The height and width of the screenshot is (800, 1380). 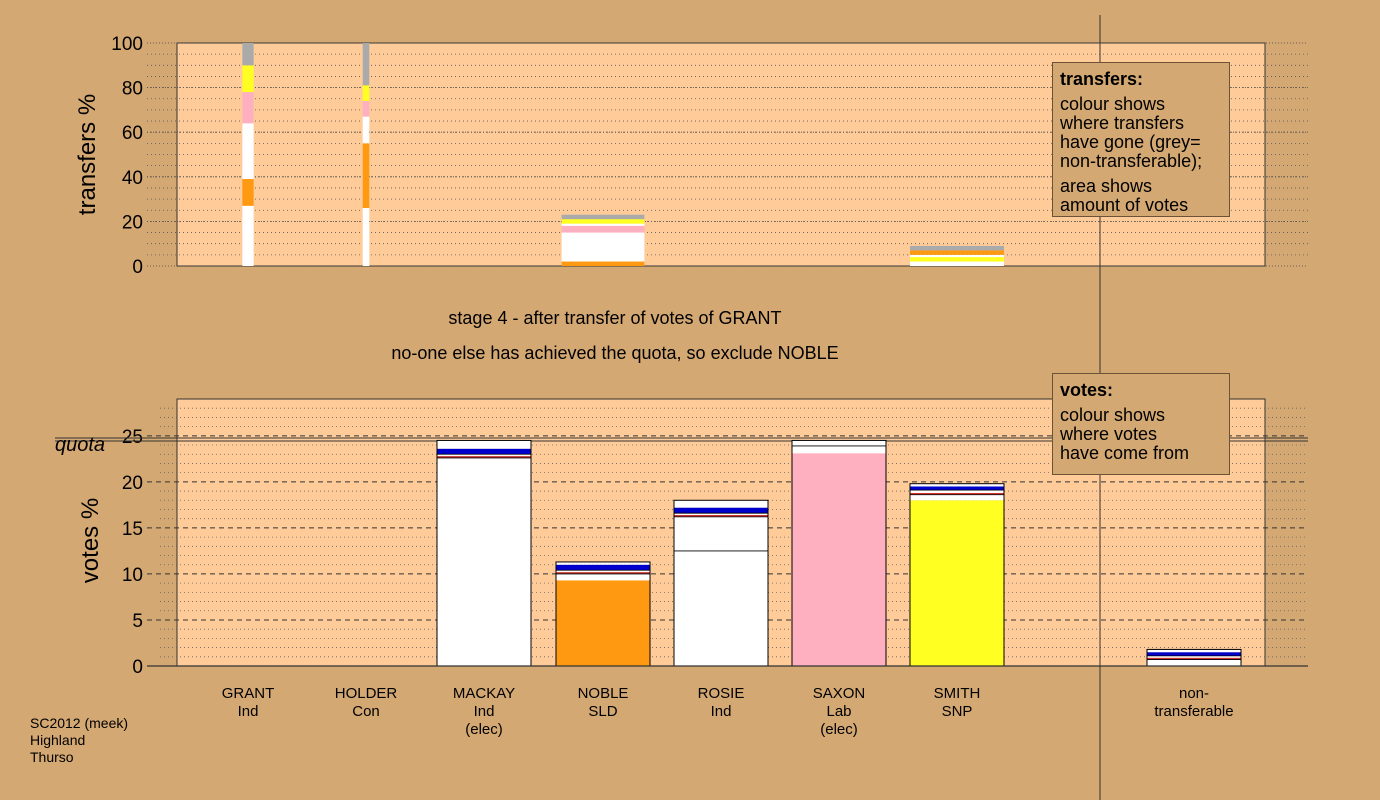 I want to click on legend-transfers-line: area shows, so click(x=1106, y=186).